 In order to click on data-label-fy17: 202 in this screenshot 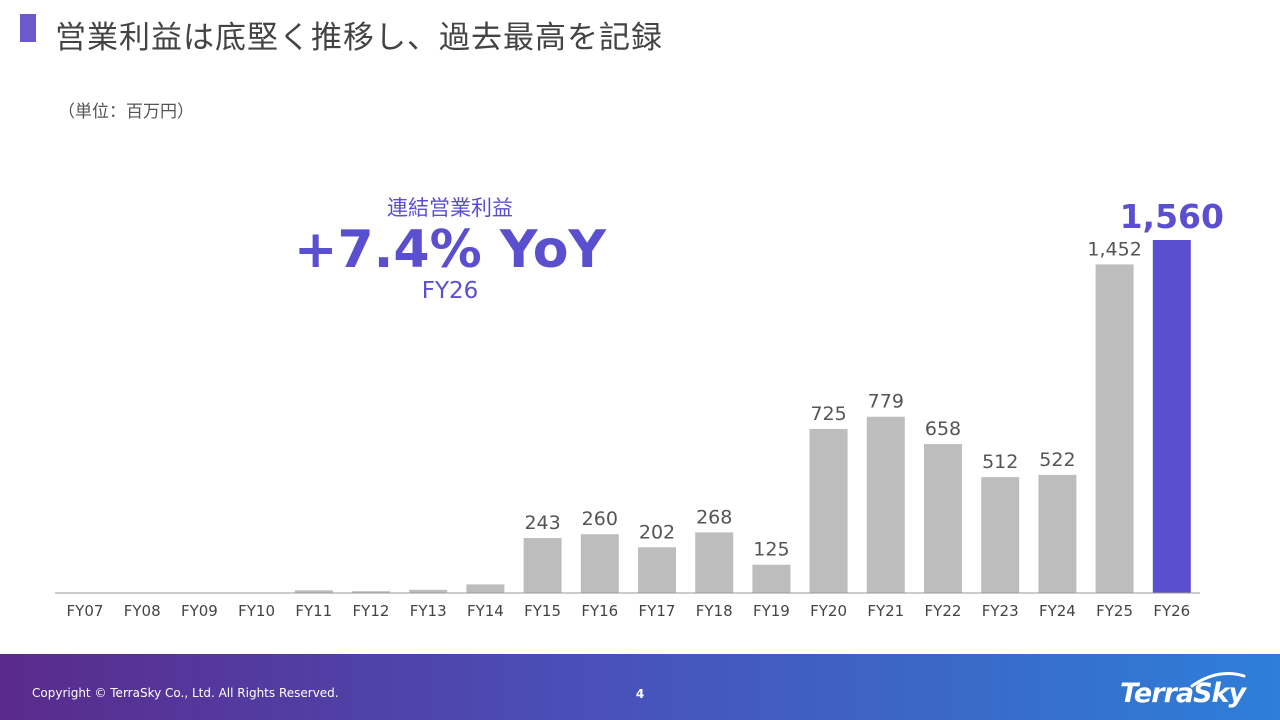, I will do `click(657, 532)`.